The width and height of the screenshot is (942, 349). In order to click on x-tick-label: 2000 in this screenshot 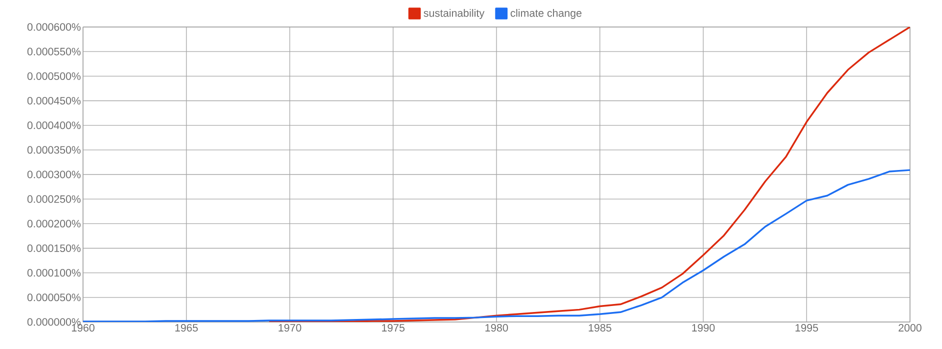, I will do `click(910, 328)`.